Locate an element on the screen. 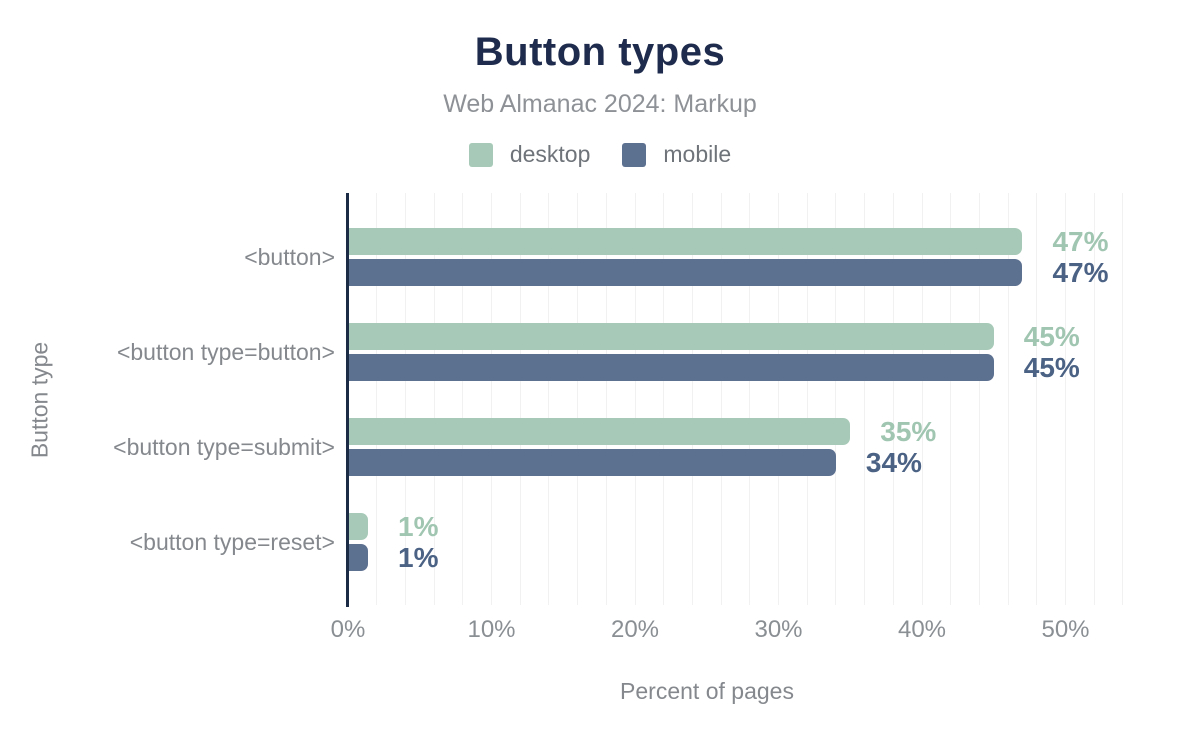 Image resolution: width=1200 pixels, height=742 pixels. chart-title: Button types is located at coordinates (600, 52).